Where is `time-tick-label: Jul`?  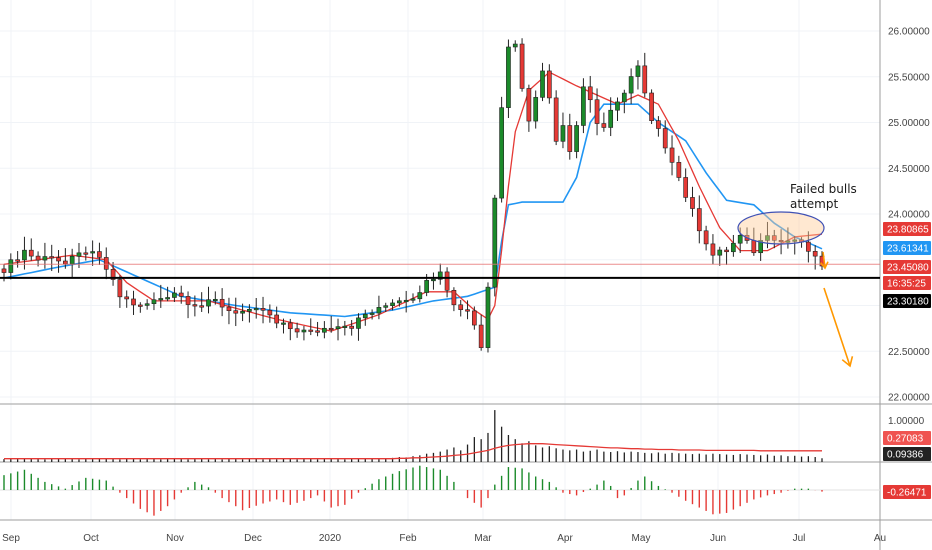
time-tick-label: Jul is located at coordinates (799, 538).